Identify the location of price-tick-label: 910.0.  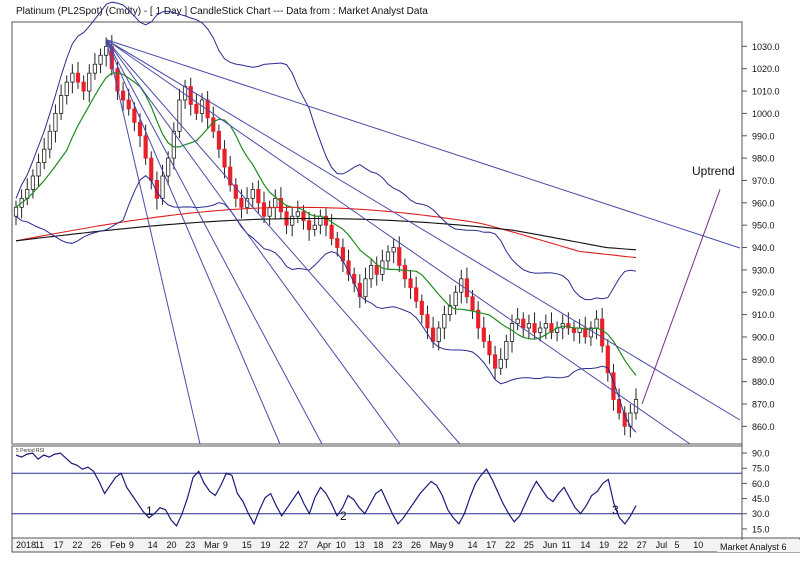
(763, 315).